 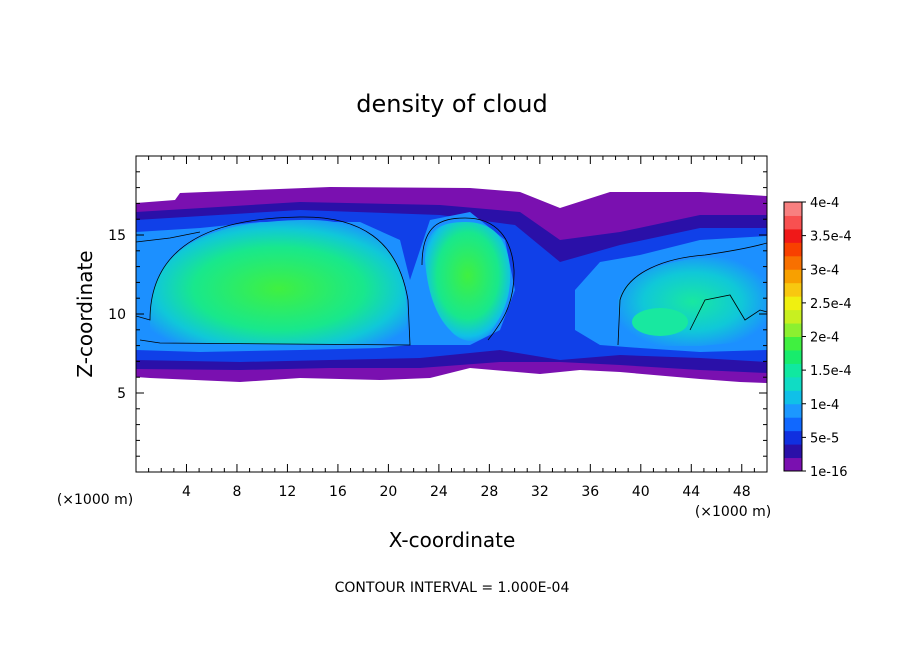 I want to click on colorbar-label: 1e-4, so click(x=824, y=405).